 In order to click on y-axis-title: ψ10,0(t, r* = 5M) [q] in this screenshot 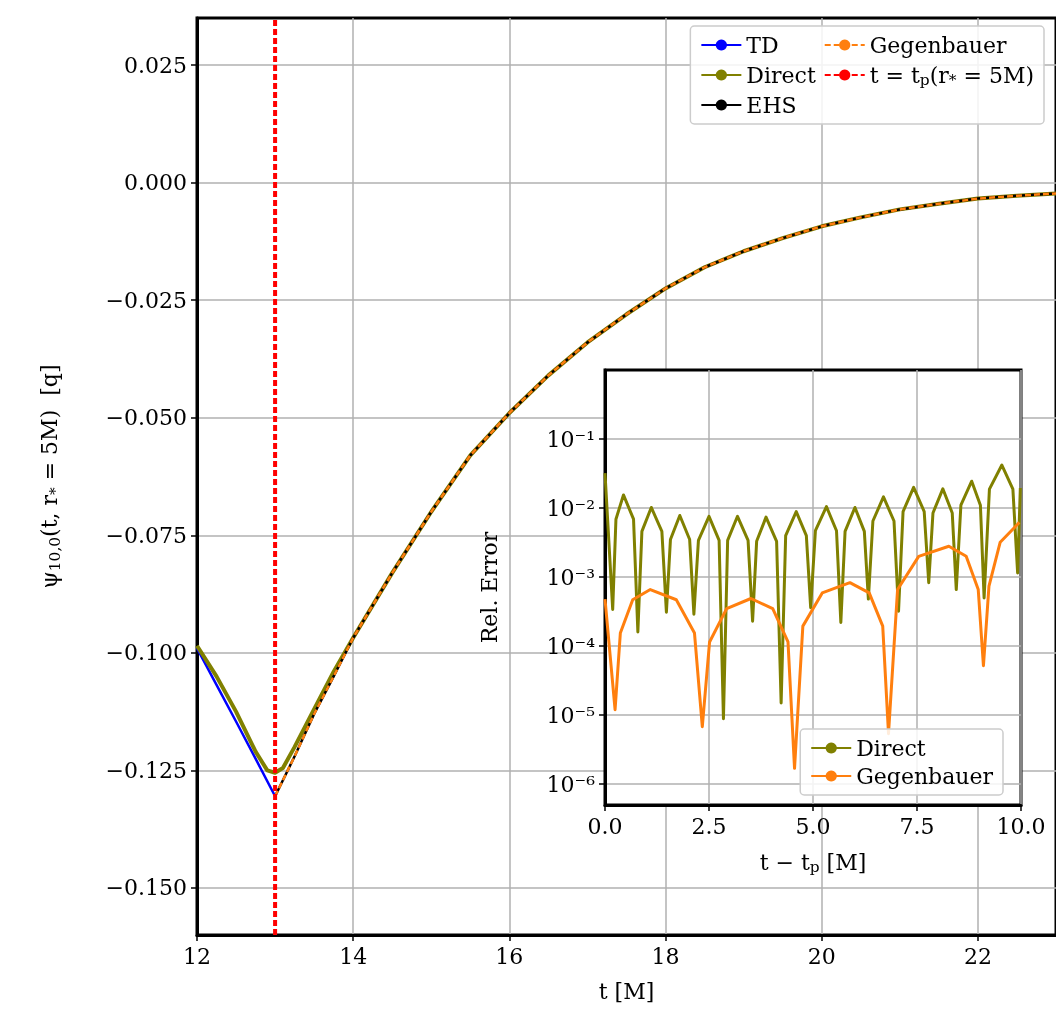, I will do `click(50, 476)`.